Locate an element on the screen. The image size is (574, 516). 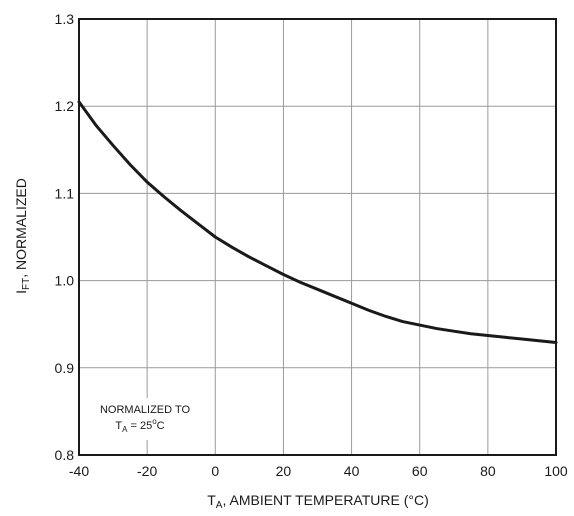
x-tick-label: 40 is located at coordinates (352, 471).